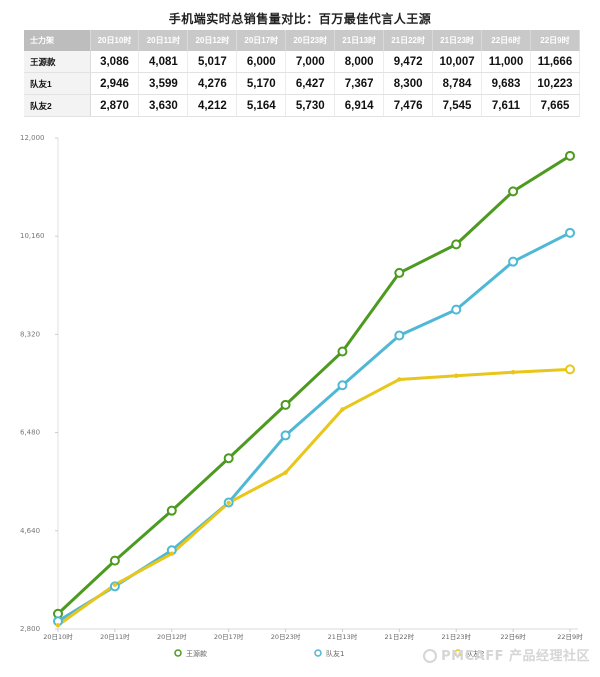 The width and height of the screenshot is (600, 677). I want to click on table-corner-label: 士力架, so click(57, 40).